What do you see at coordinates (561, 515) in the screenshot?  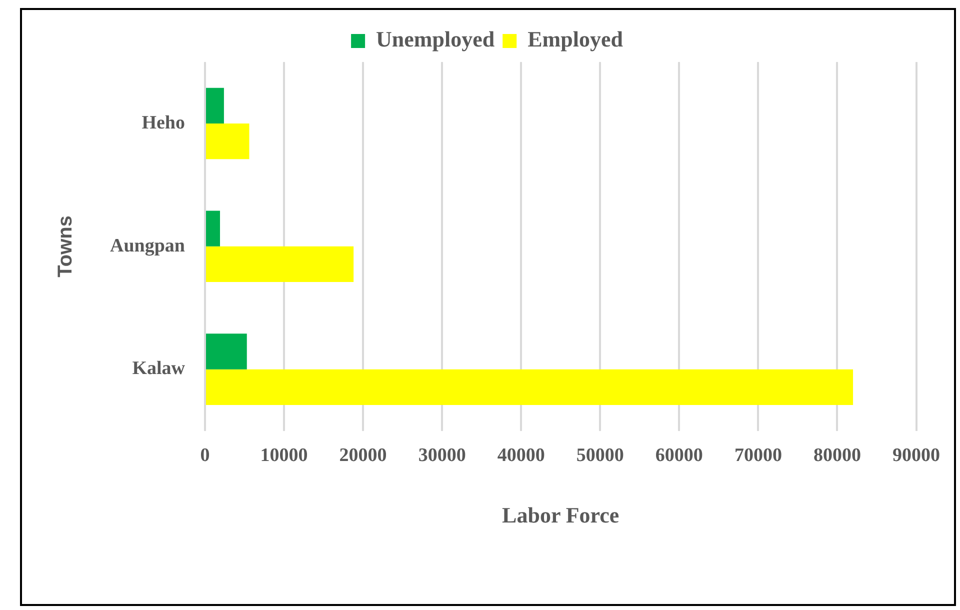 I see `x-axis-title: Labor Force` at bounding box center [561, 515].